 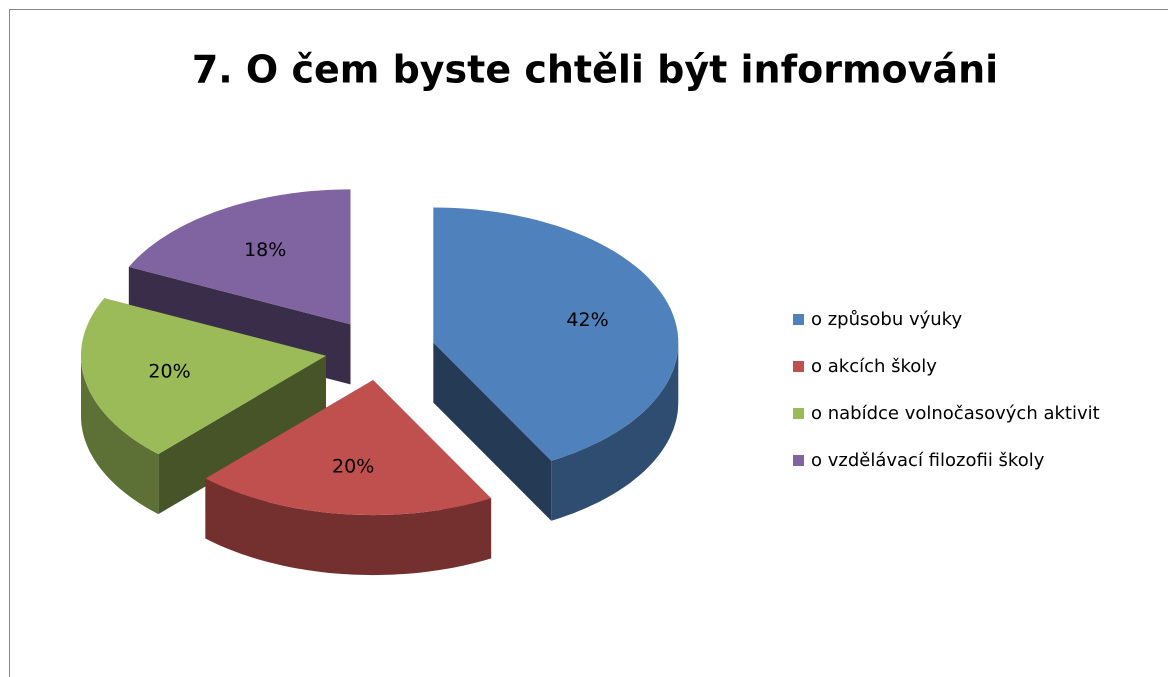 What do you see at coordinates (265, 250) in the screenshot?
I see `data-label: 18%` at bounding box center [265, 250].